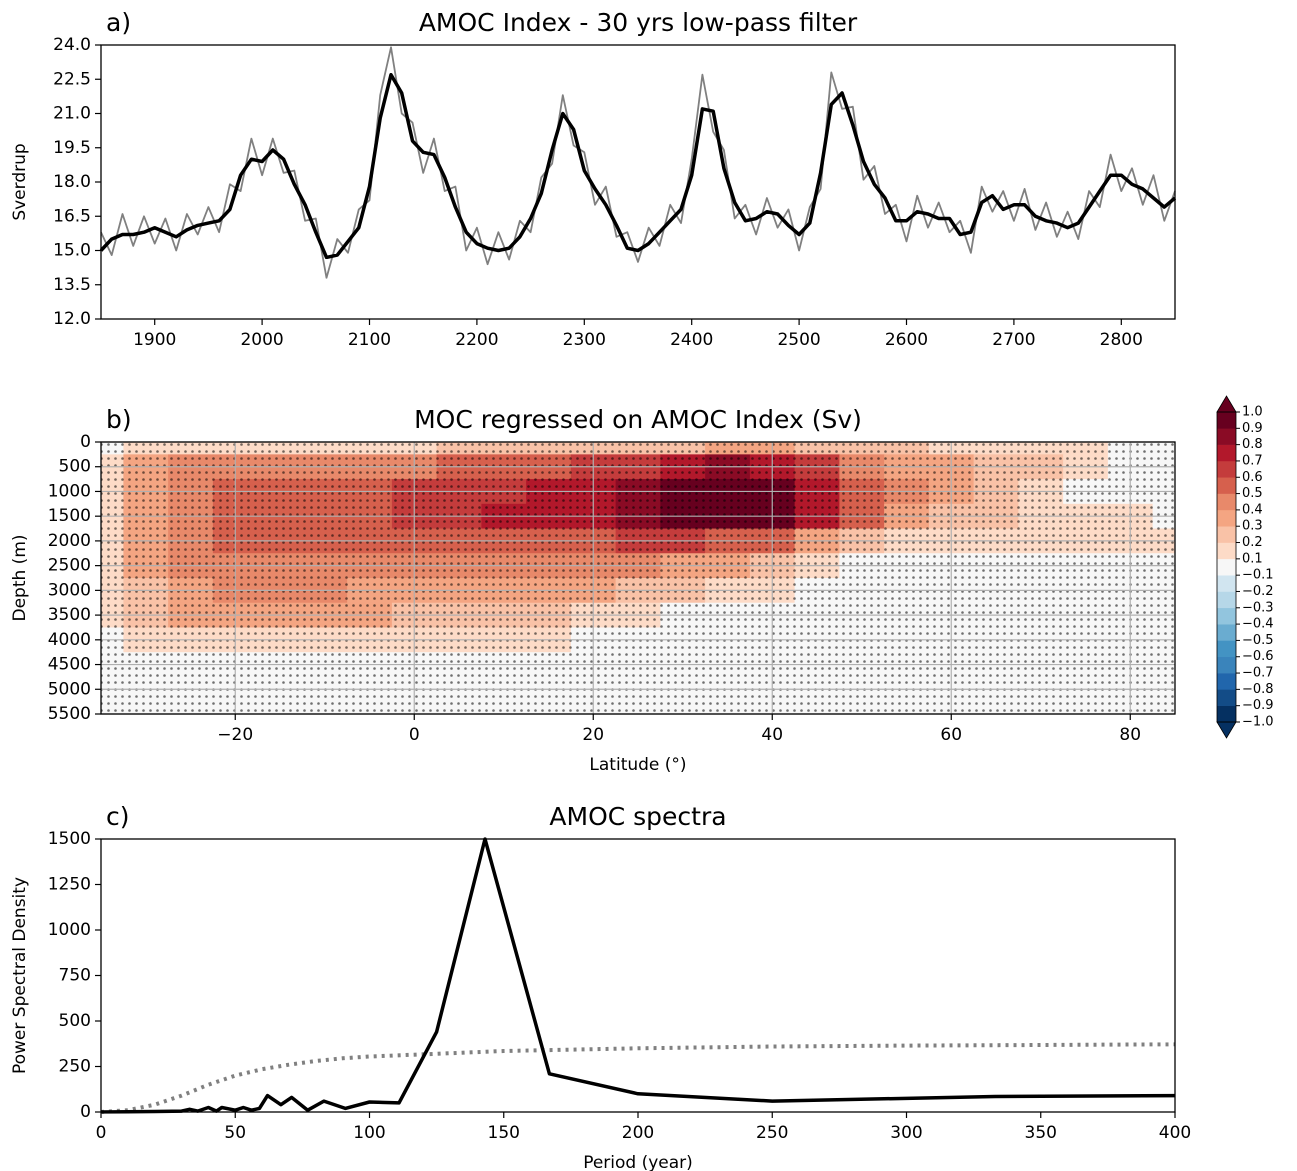  Describe the element at coordinates (69, 566) in the screenshot. I see `y-tick-label: 2500` at that location.